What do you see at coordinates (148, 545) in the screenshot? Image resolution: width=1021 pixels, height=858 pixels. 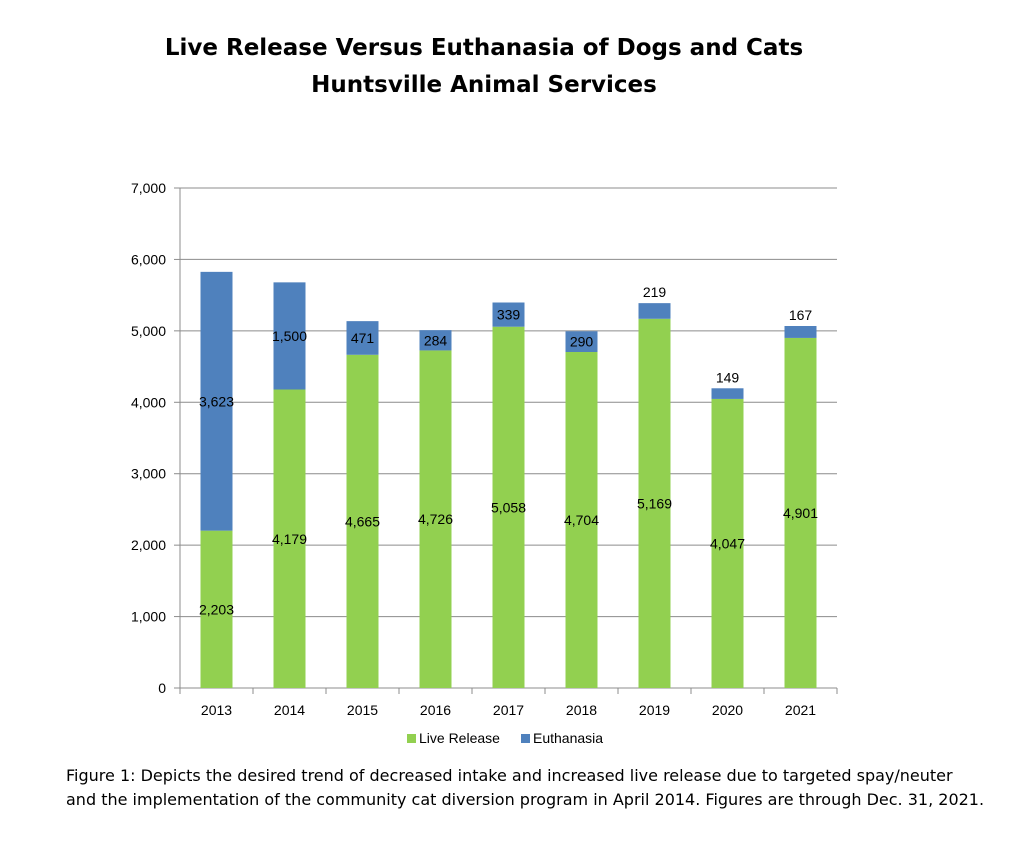 I see `y-tick-label: 2,000` at bounding box center [148, 545].